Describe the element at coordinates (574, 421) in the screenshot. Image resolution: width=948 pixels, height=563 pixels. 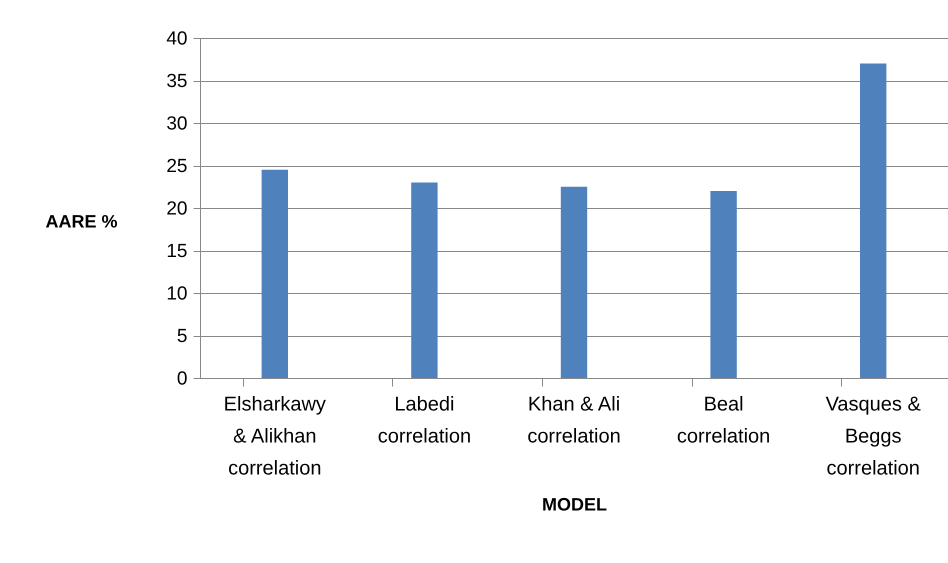
I see `x-tick-label: Khan & Ali correlation` at that location.